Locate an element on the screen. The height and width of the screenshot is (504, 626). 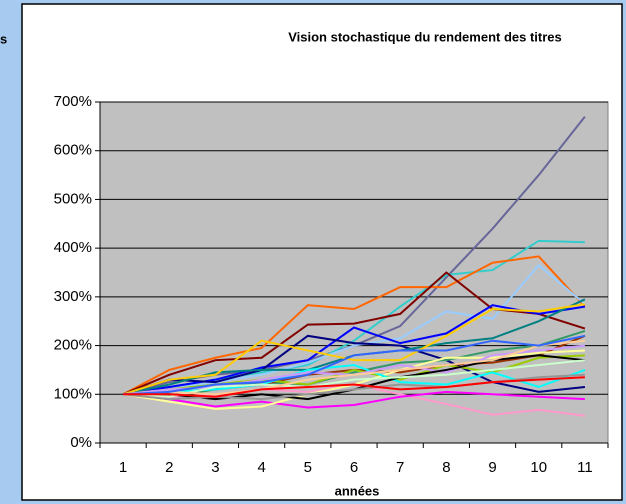
x-tick-label: 7 is located at coordinates (400, 467).